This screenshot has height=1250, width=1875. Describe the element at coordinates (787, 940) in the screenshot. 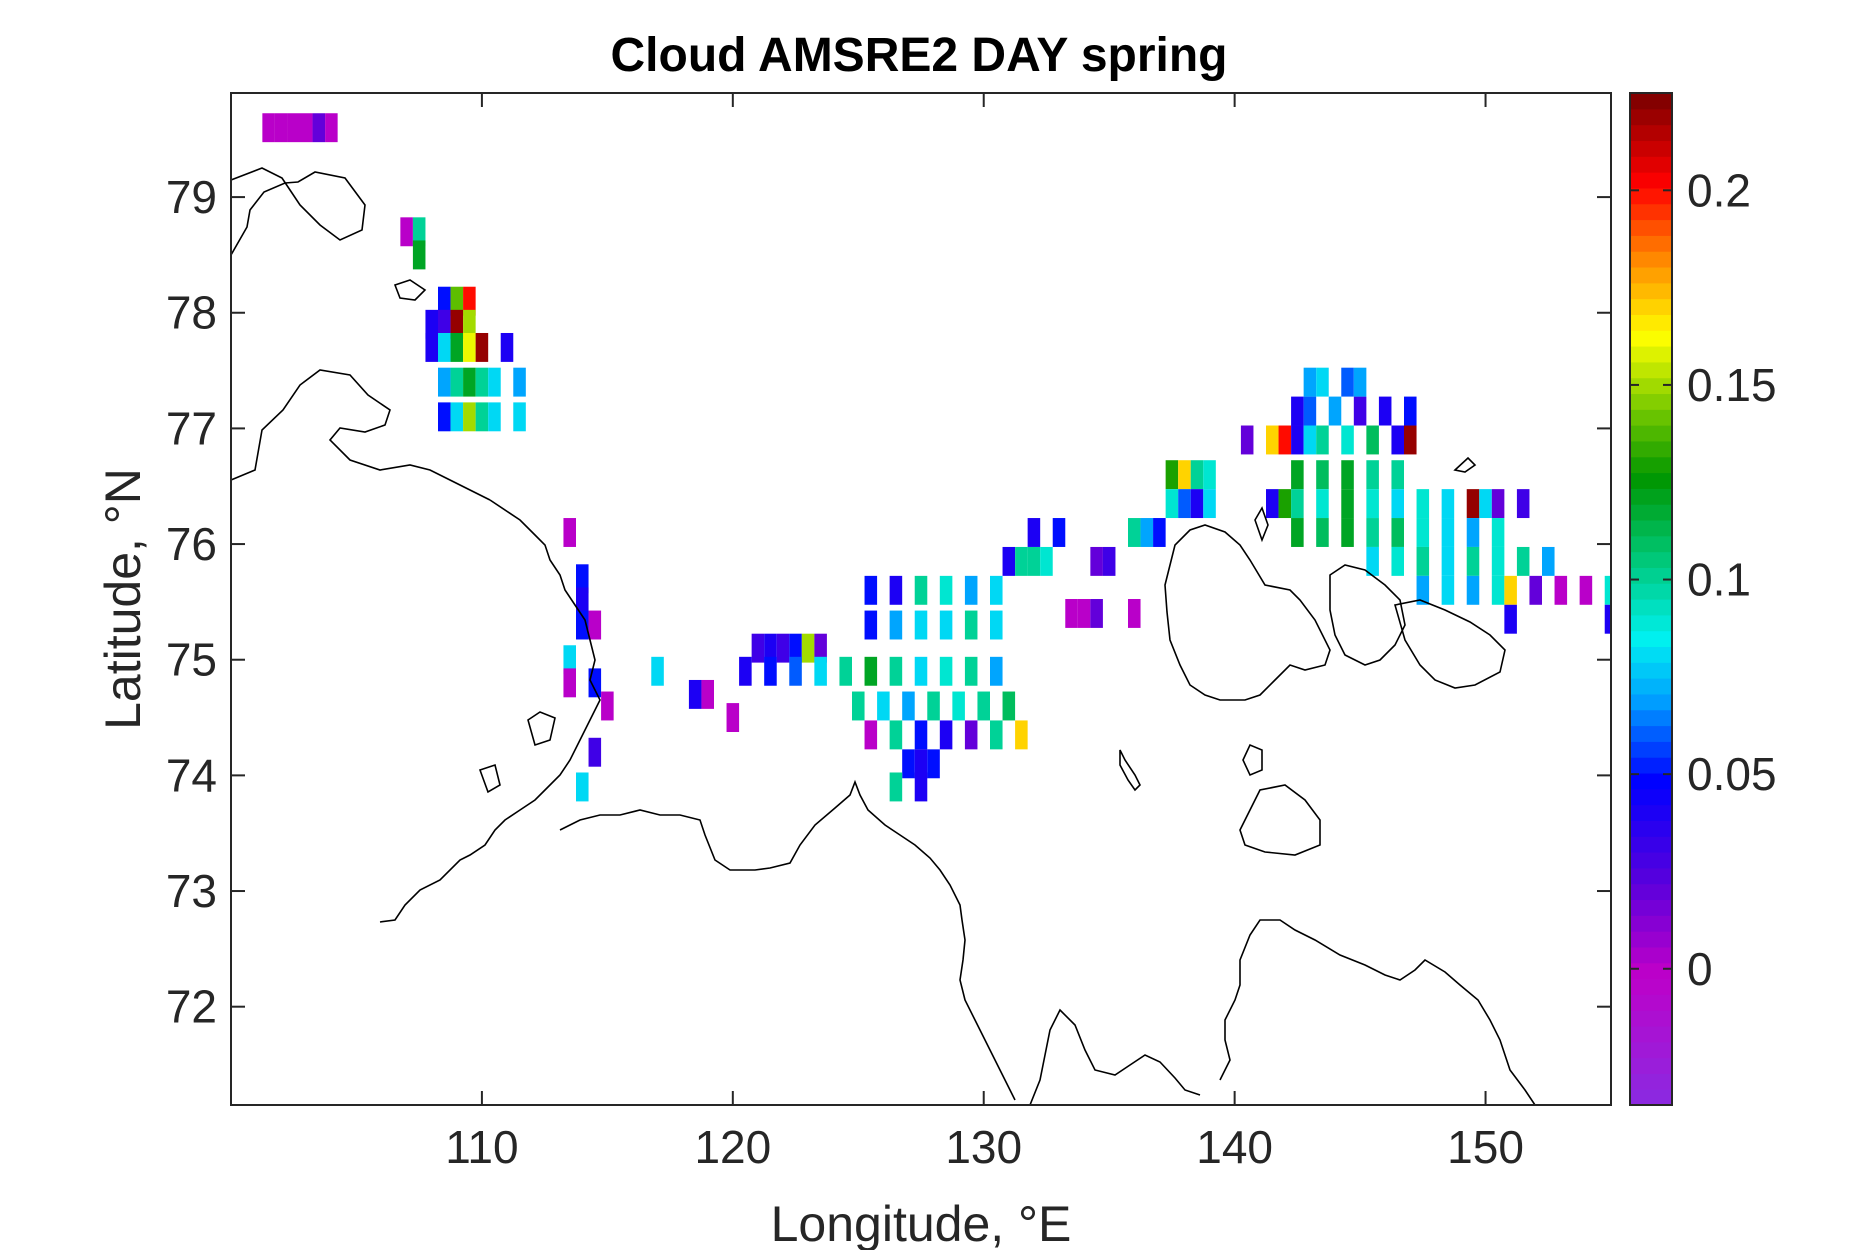

I see `coastline-laptev-south` at that location.